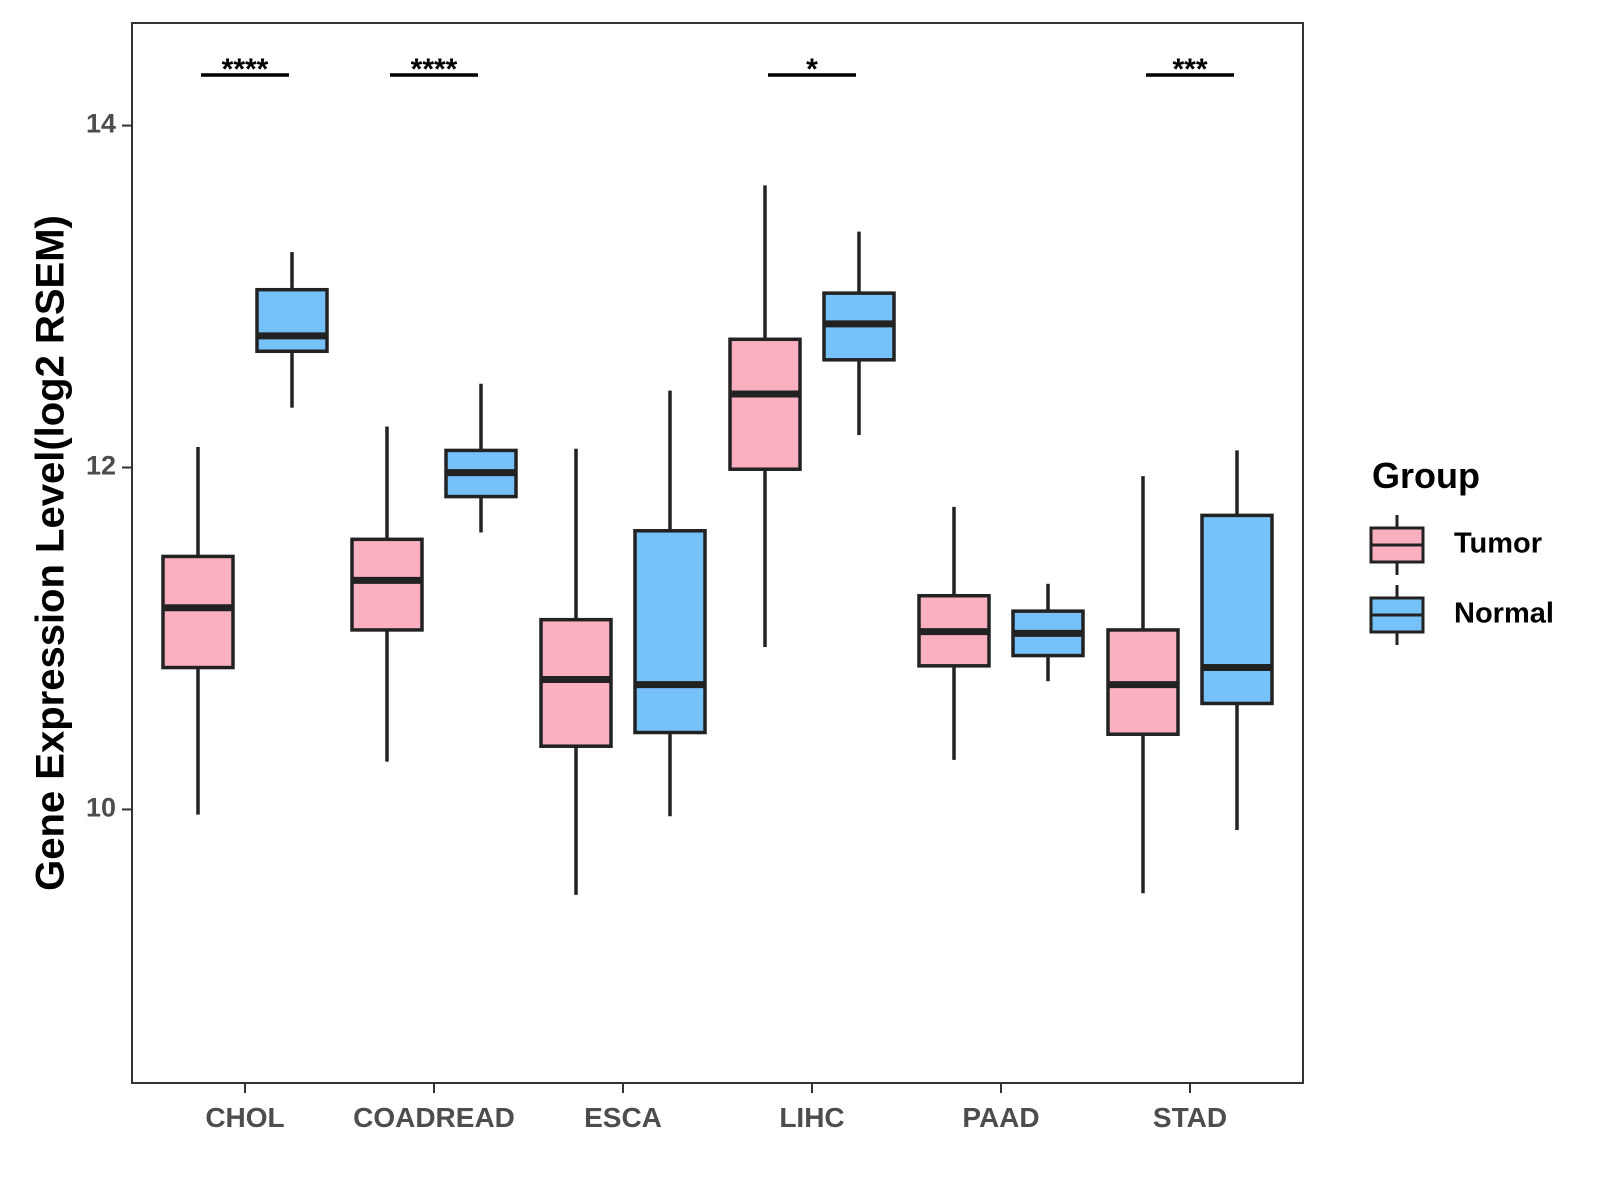 Image resolution: width=1600 pixels, height=1200 pixels. What do you see at coordinates (623, 1117) in the screenshot?
I see `x-tick-label: ESCA` at bounding box center [623, 1117].